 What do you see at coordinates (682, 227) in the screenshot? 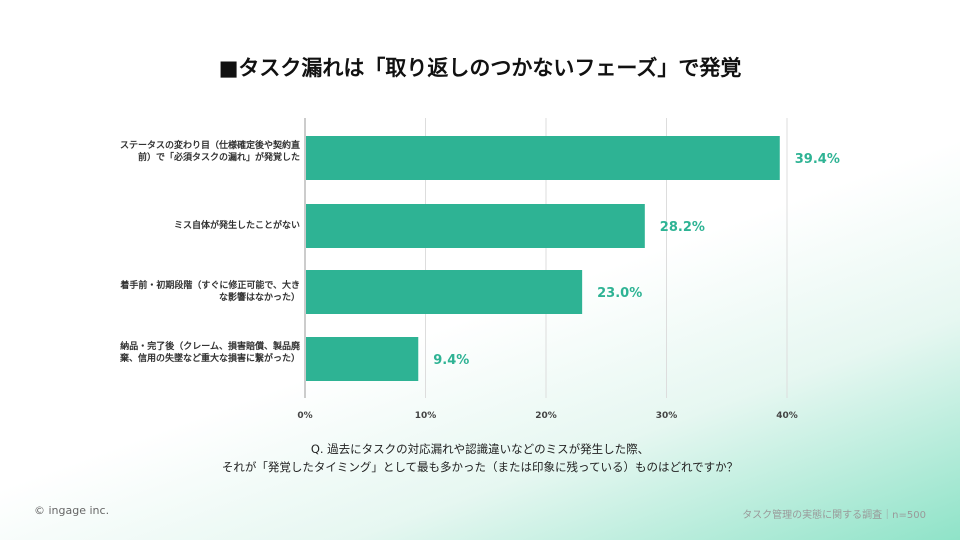
I see `data-label: 28.2%` at bounding box center [682, 227].